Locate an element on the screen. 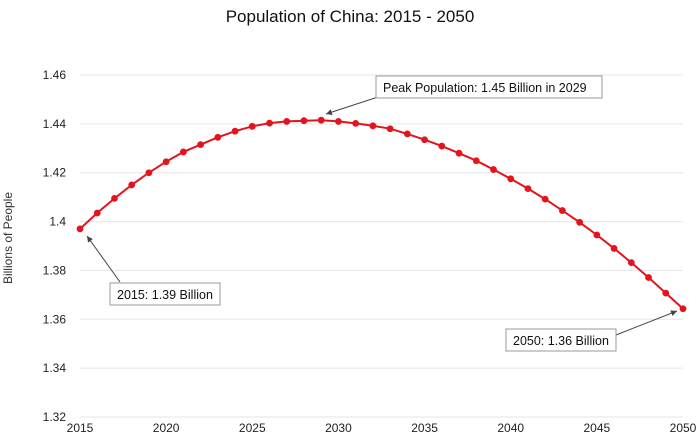  y-tick-label: 1.46 is located at coordinates (55, 75).